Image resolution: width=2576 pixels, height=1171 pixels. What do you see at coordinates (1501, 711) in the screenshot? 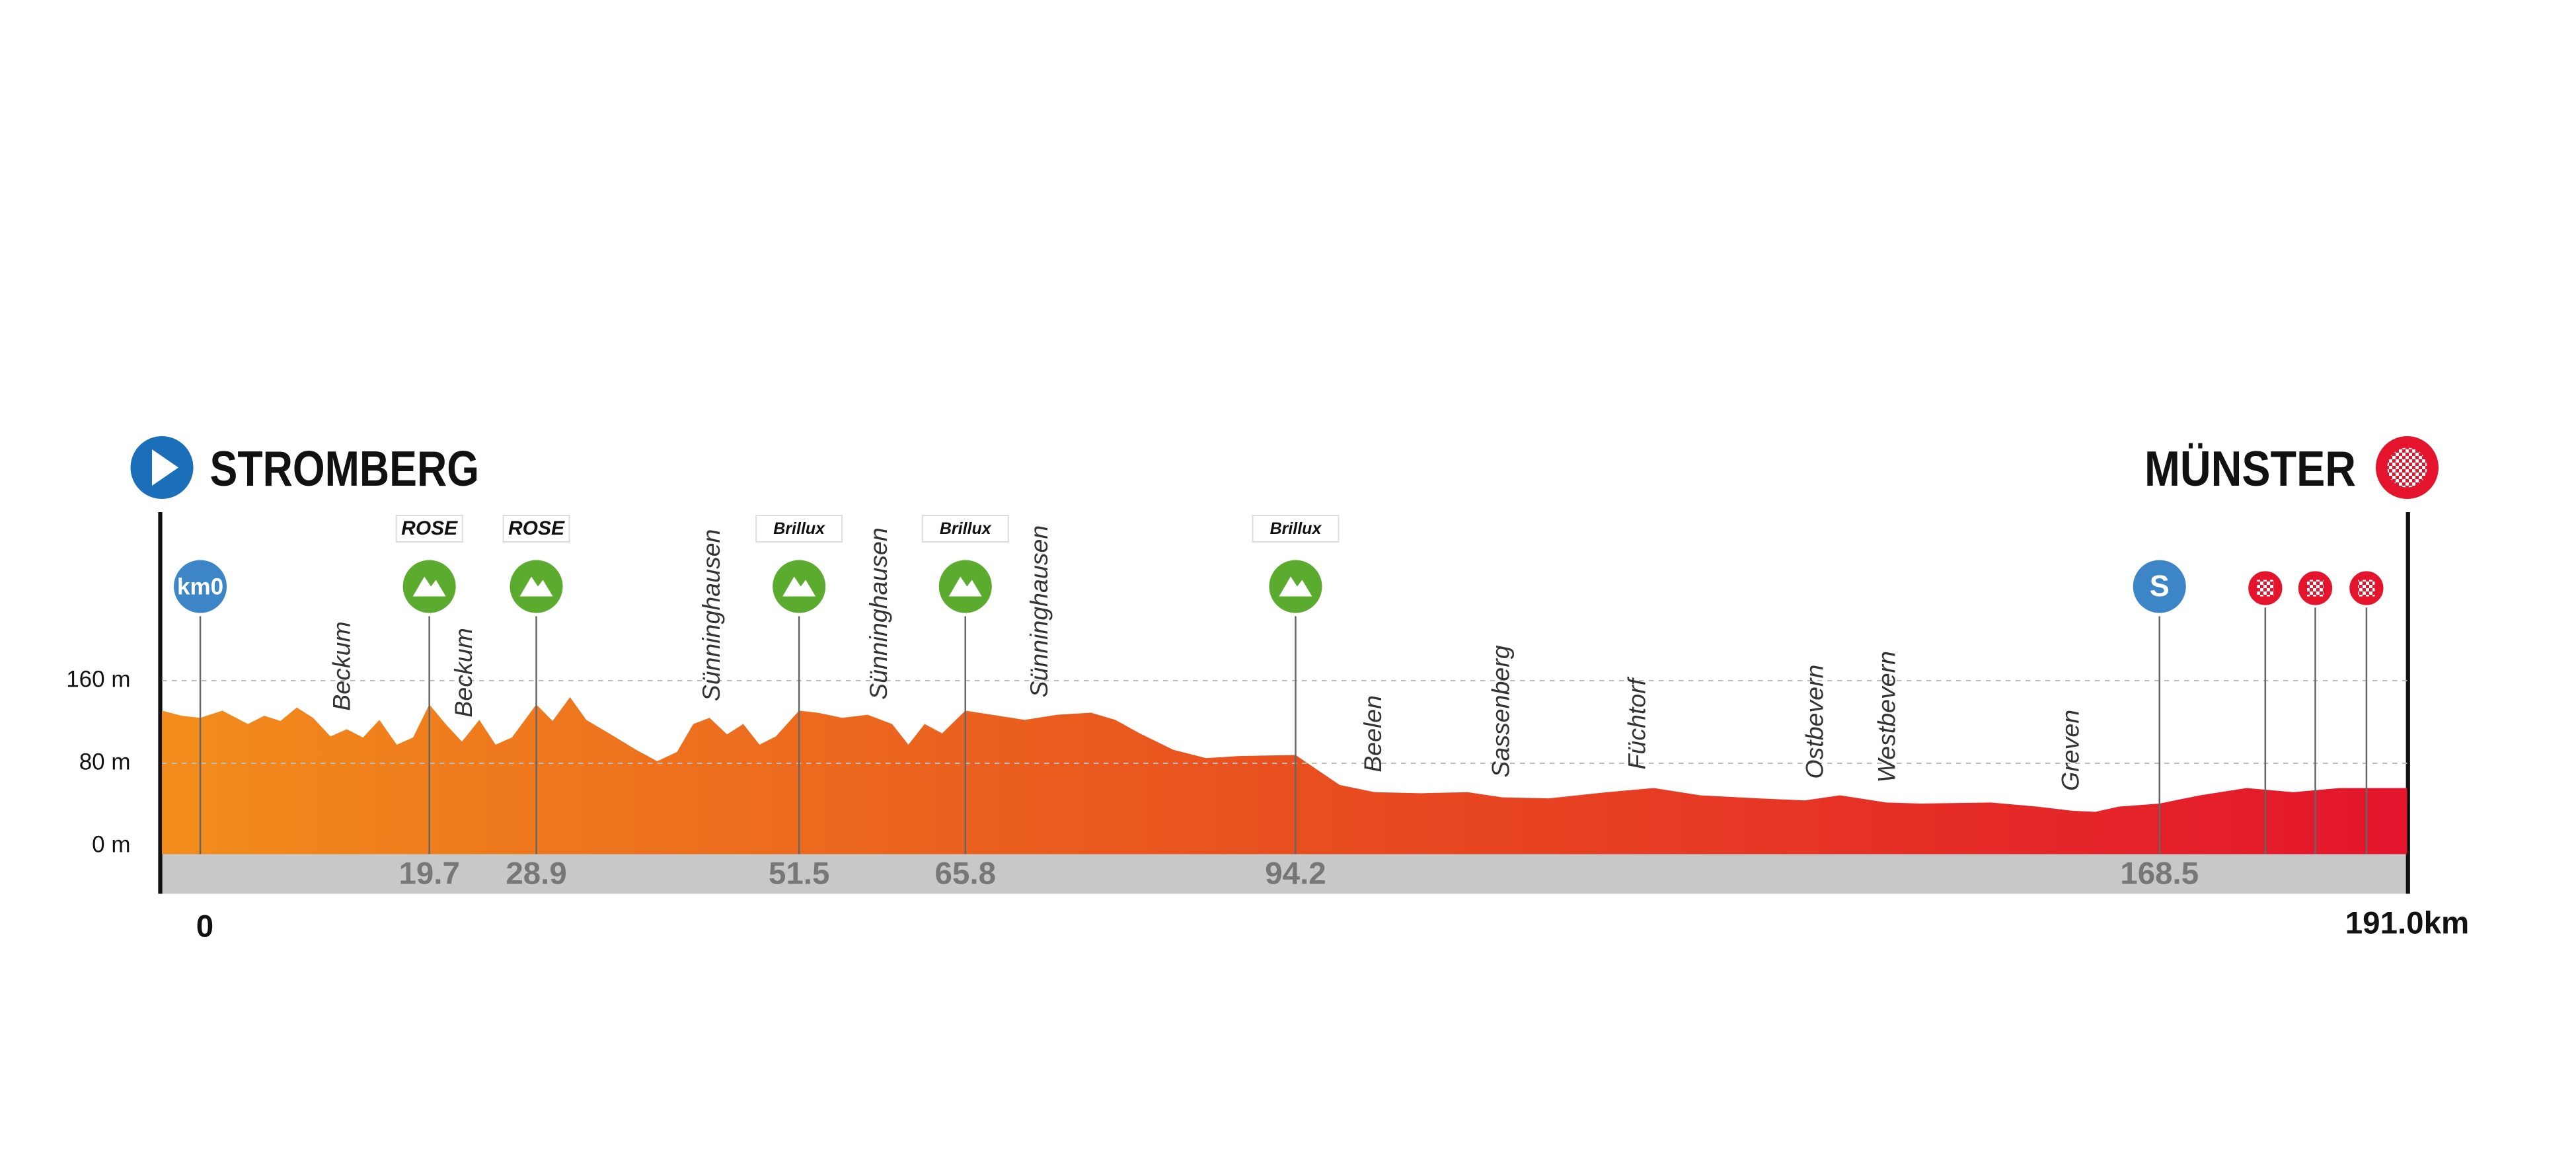
I see `town-label: Sassenberg` at bounding box center [1501, 711].